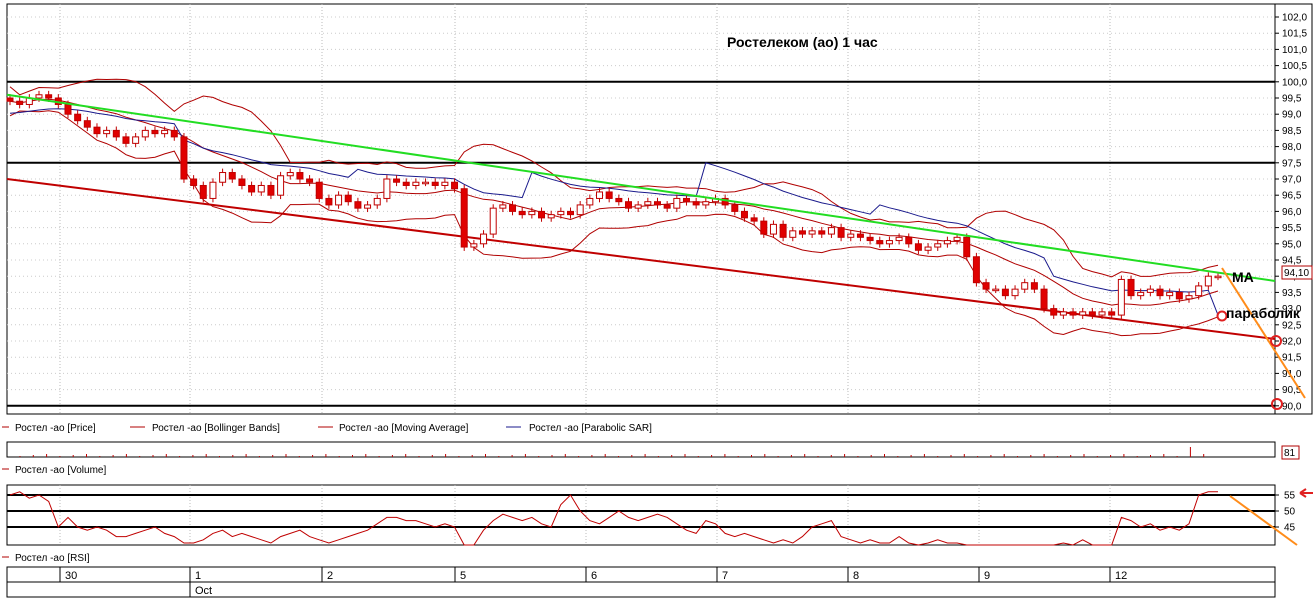  Describe the element at coordinates (1290, 512) in the screenshot. I see `rsi-tick-label: 50` at that location.